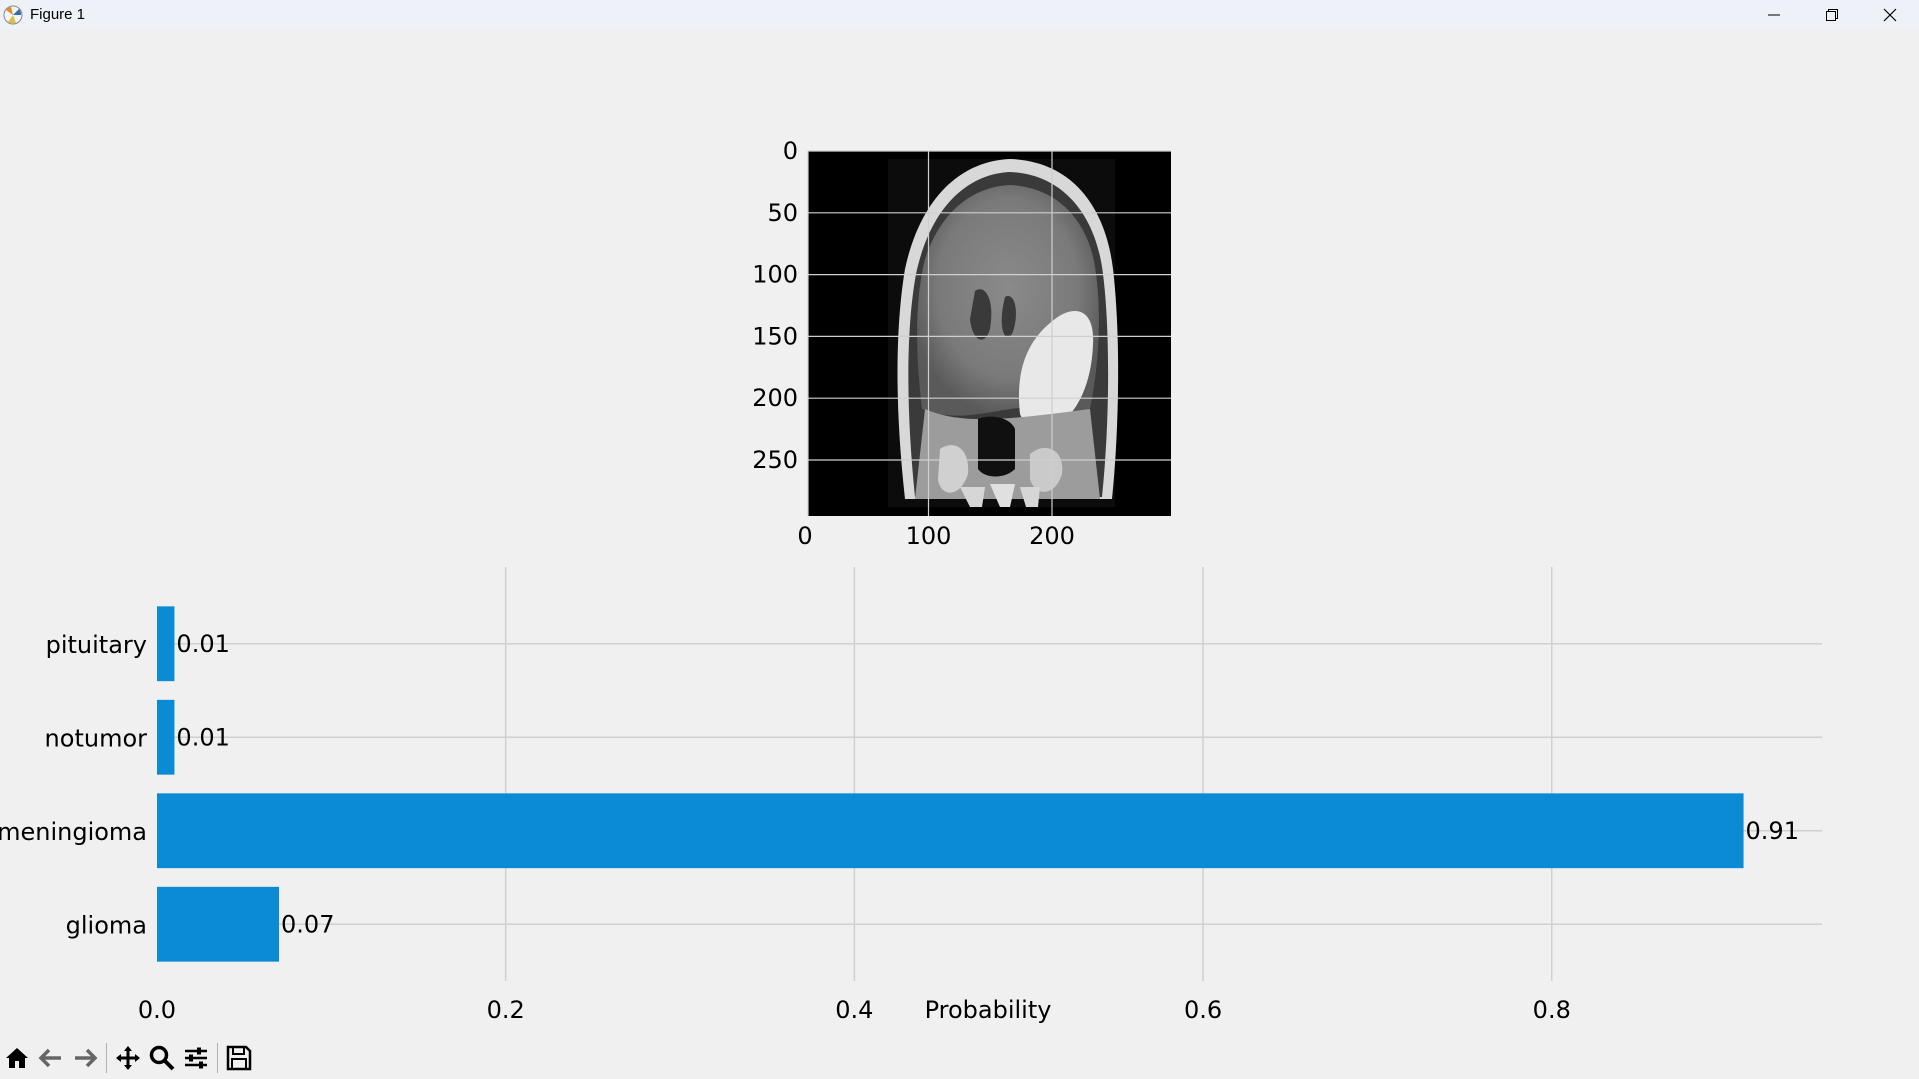  Describe the element at coordinates (854, 1010) in the screenshot. I see `x-tick-label: 0.4` at that location.